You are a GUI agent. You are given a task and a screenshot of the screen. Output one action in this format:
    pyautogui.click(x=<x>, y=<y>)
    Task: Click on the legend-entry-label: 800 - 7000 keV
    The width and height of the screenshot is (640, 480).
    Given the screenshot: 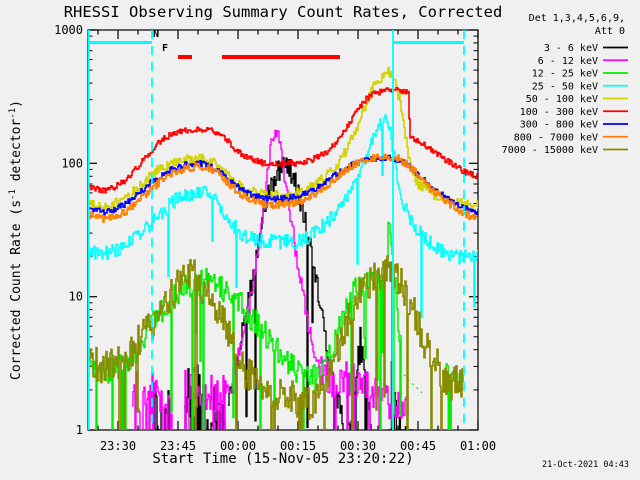 What is the action you would take?
    pyautogui.click(x=556, y=137)
    